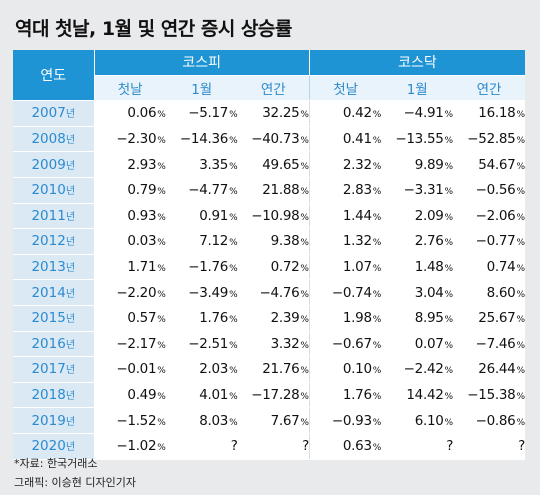  I want to click on return-value: 3.32, so click(285, 343).